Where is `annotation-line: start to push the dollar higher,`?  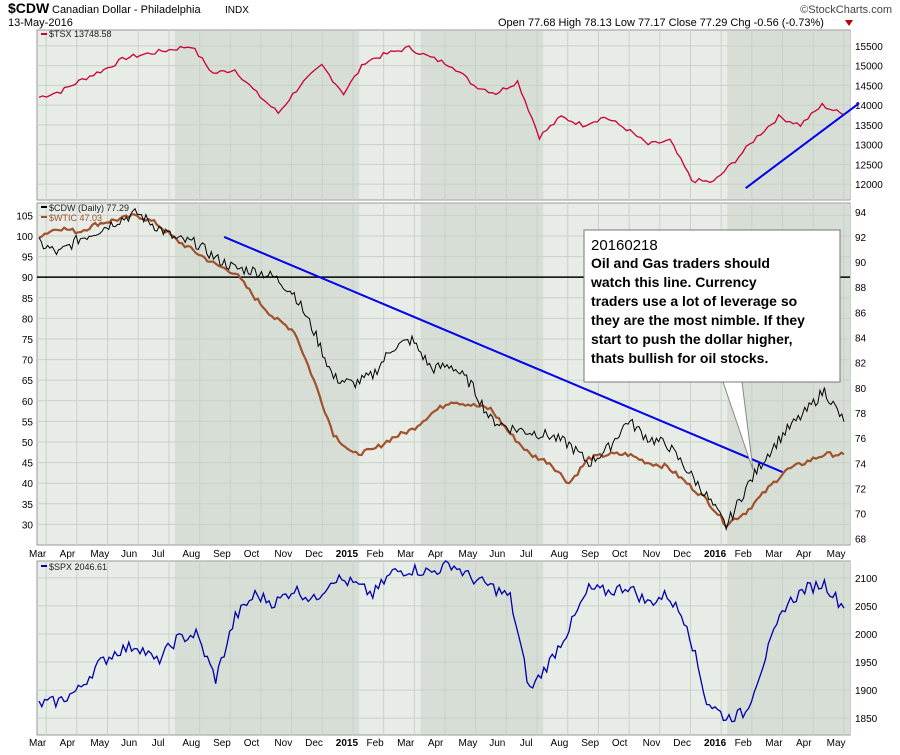
annotation-line: start to push the dollar higher, is located at coordinates (691, 339).